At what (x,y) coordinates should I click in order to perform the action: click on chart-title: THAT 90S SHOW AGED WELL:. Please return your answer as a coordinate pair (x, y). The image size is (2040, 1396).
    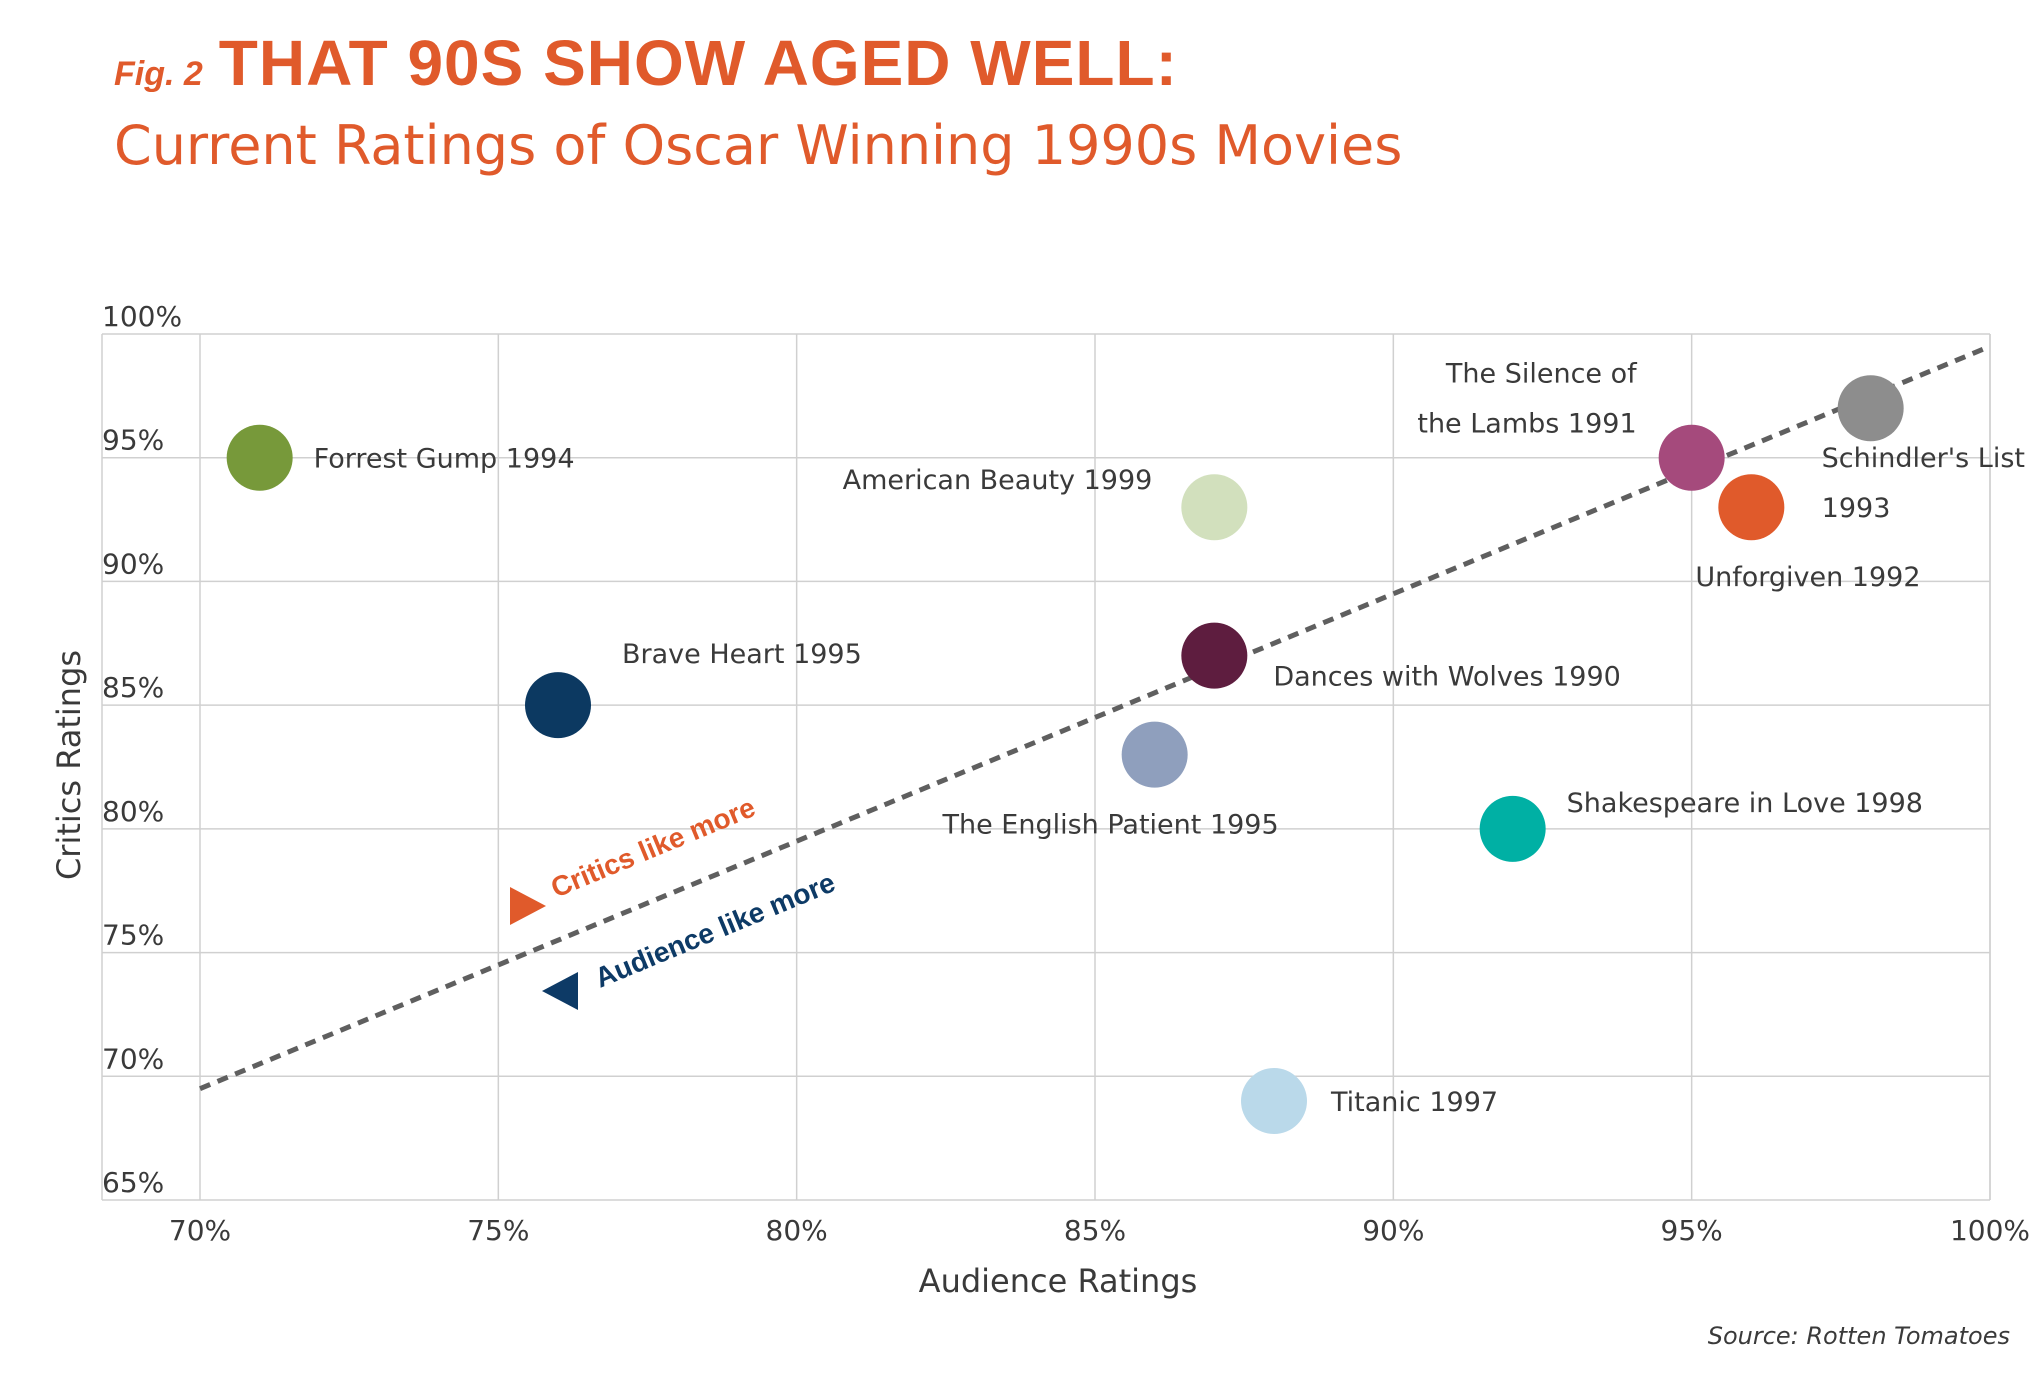
    Looking at the image, I should click on (698, 63).